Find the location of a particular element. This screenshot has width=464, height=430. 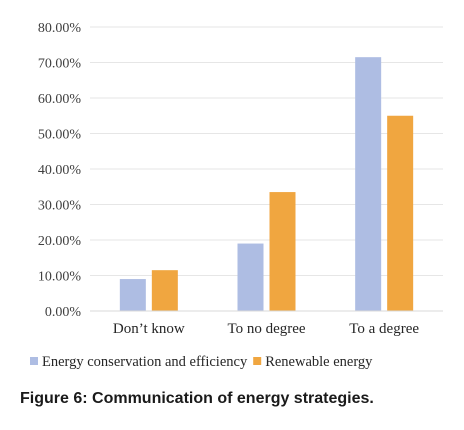

y-tick-label: 30.00% is located at coordinates (60, 206).